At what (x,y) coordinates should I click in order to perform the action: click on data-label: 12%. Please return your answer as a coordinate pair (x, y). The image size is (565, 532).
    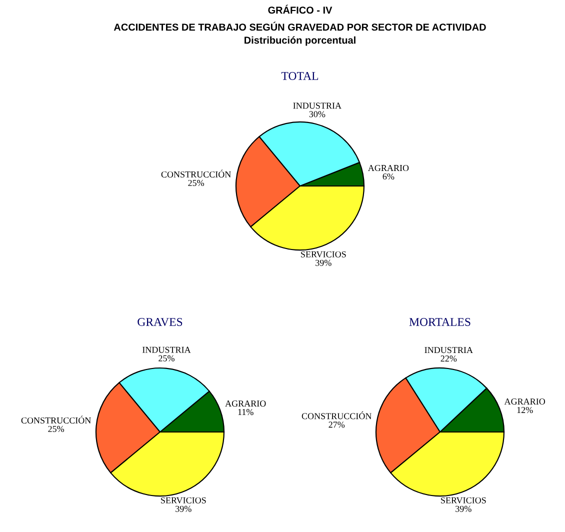
    Looking at the image, I should click on (525, 410).